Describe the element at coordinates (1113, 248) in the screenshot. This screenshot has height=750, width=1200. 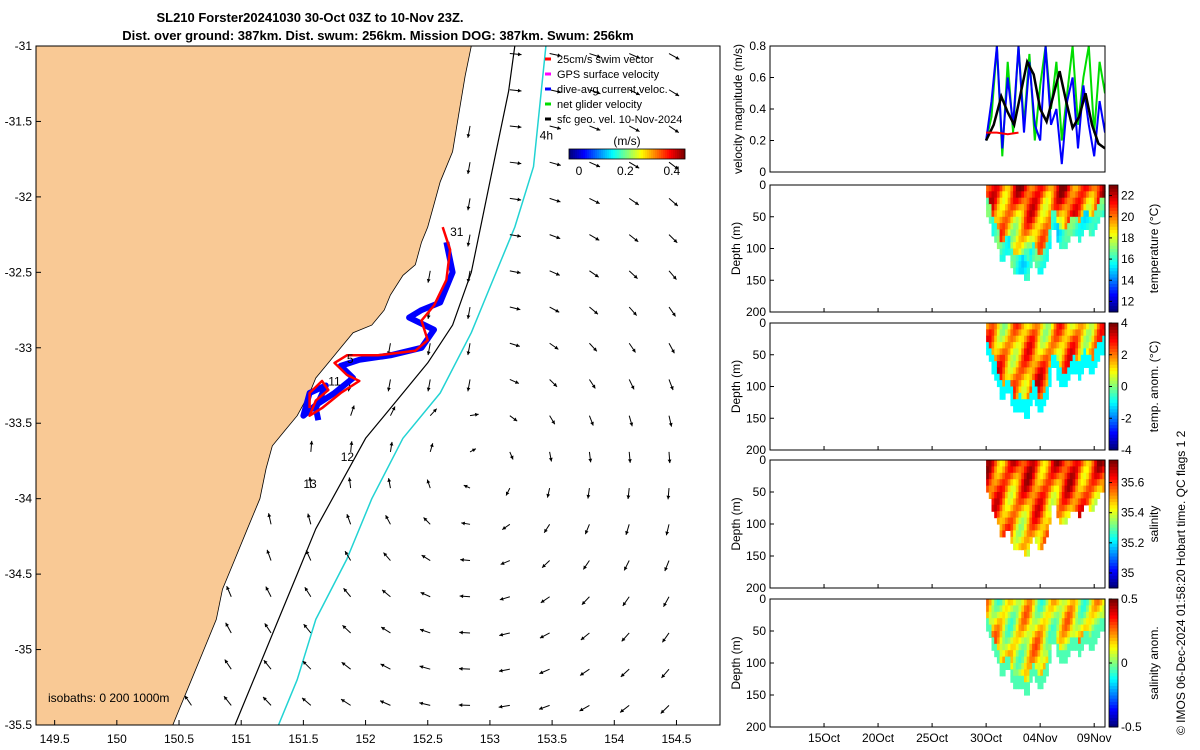
I see `colorbar-frame` at that location.